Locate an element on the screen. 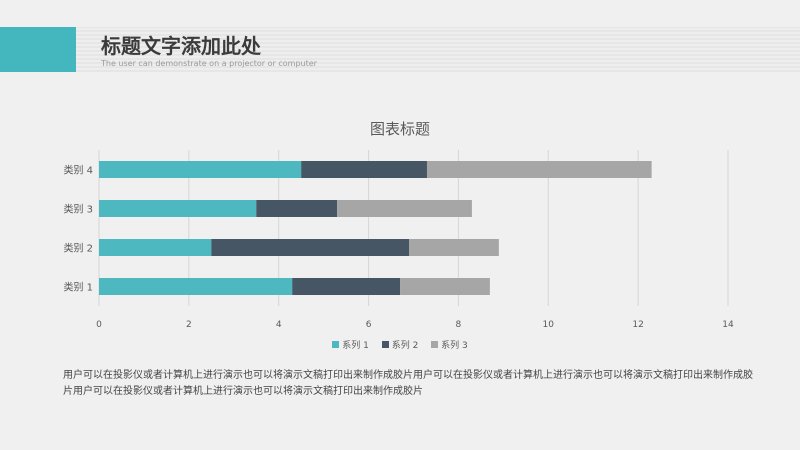 Image resolution: width=800 pixels, height=450 pixels. legend-item-series-3: 系列 3 is located at coordinates (449, 344).